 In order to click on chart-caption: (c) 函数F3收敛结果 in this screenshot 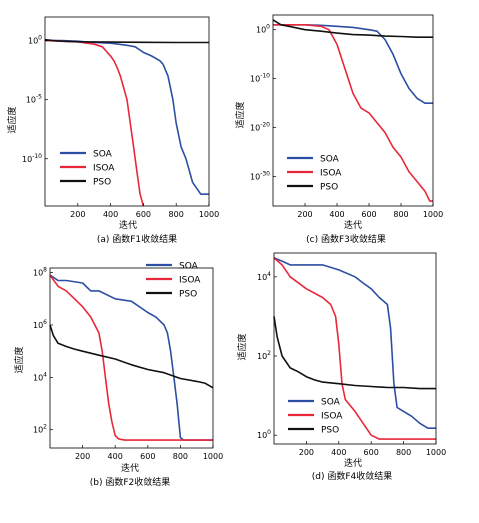, I will do `click(346, 239)`.